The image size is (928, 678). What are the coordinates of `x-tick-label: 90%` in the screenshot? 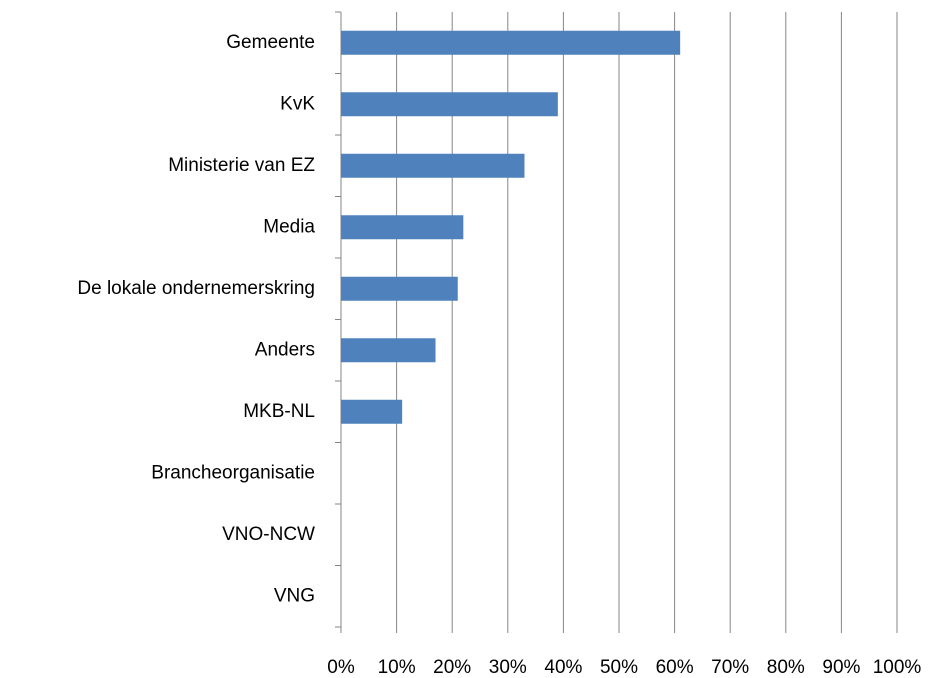 It's located at (841, 667).